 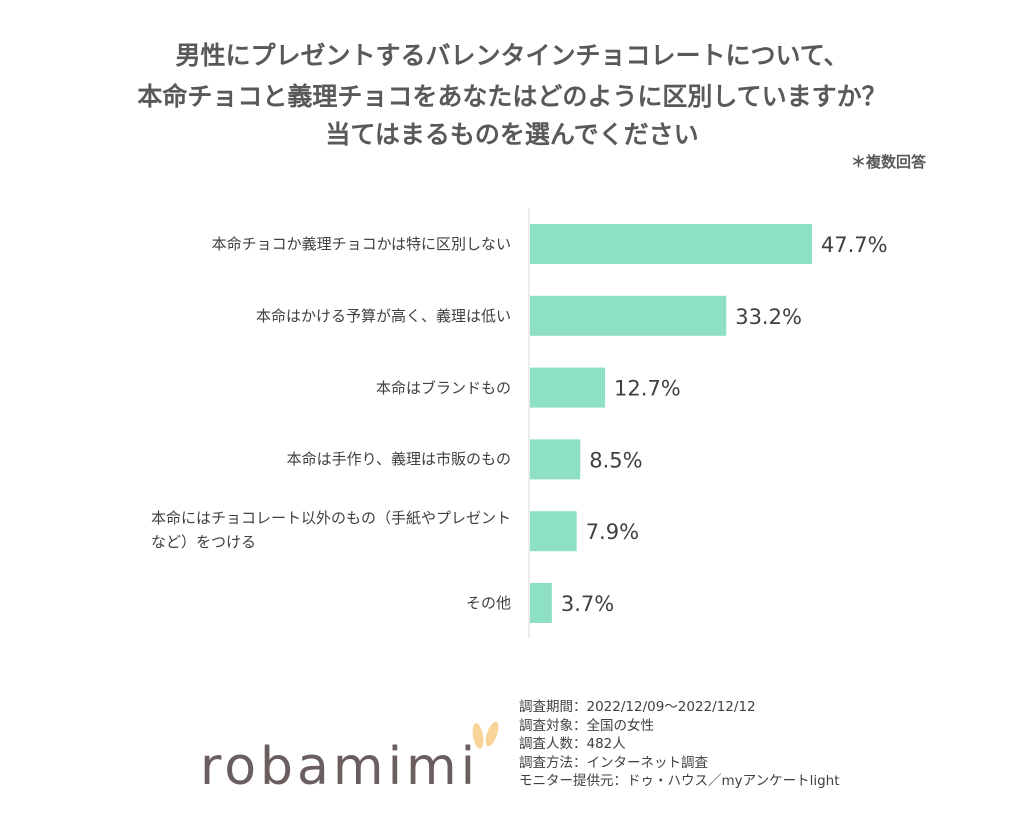 What do you see at coordinates (768, 317) in the screenshot?
I see `data-label: 33.2%` at bounding box center [768, 317].